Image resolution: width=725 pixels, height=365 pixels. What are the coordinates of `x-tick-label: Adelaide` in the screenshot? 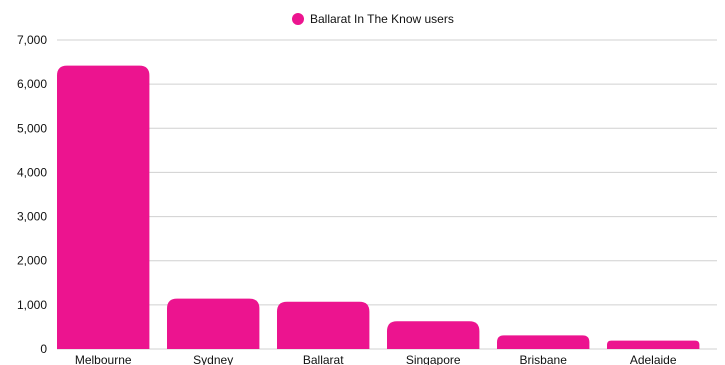 It's located at (653, 359).